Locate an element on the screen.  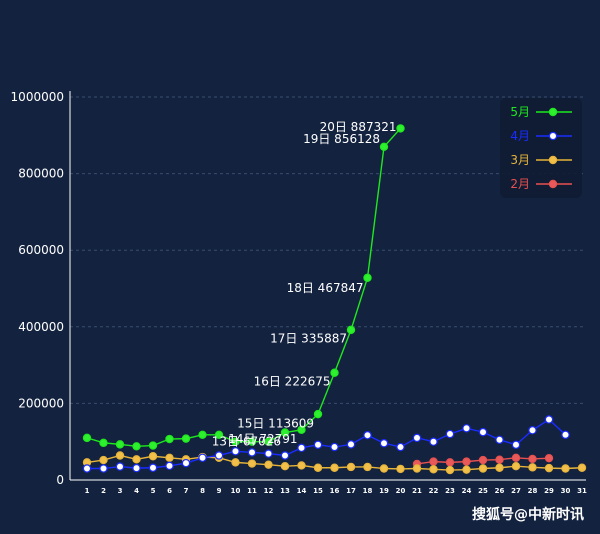
x-tick-label: 23 is located at coordinates (450, 491).